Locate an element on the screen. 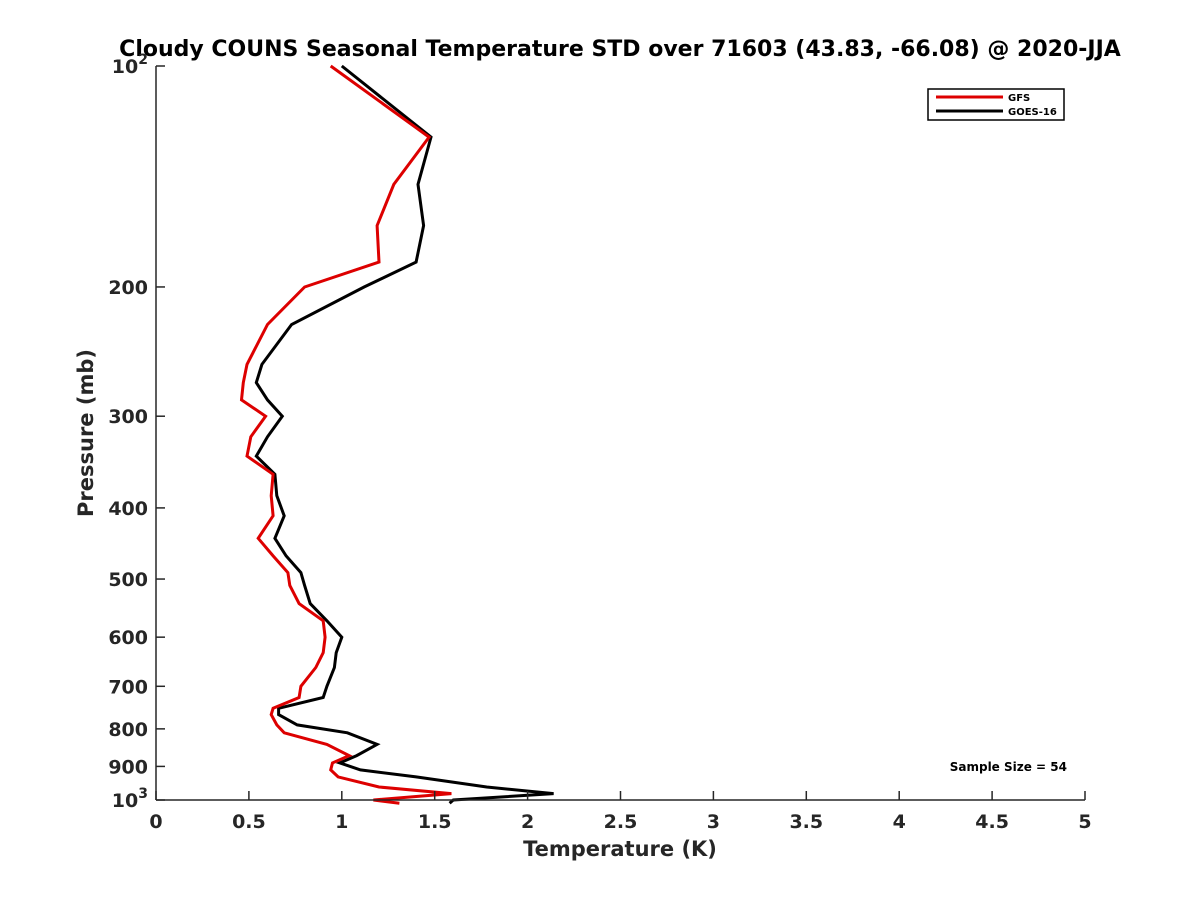  x-tick-label: 0 is located at coordinates (155, 822).